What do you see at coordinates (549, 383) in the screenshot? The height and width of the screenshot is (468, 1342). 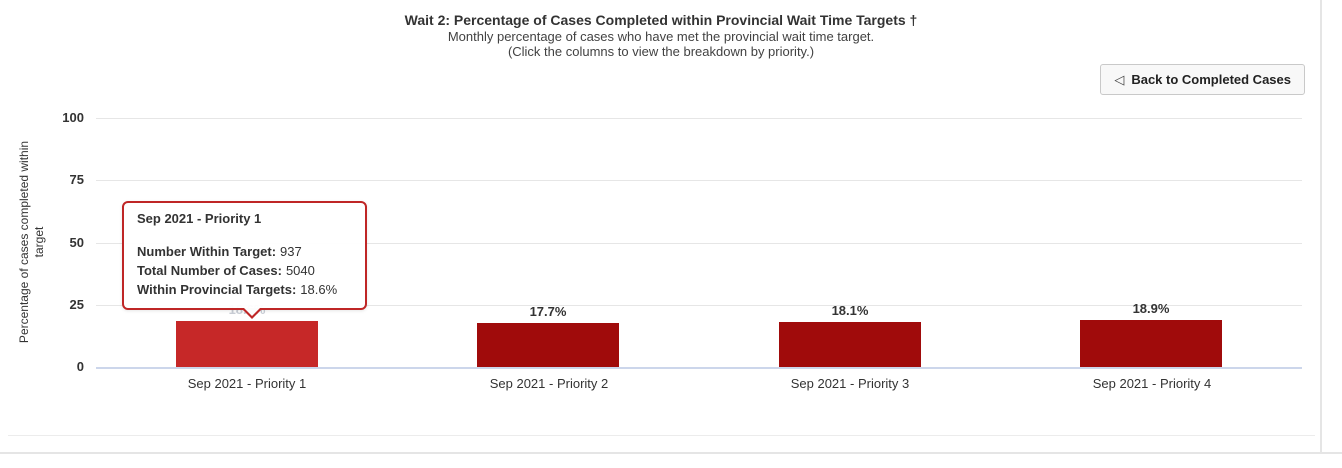 I see `x-axis-category-label: Sep 2021 - Priority 2` at bounding box center [549, 383].